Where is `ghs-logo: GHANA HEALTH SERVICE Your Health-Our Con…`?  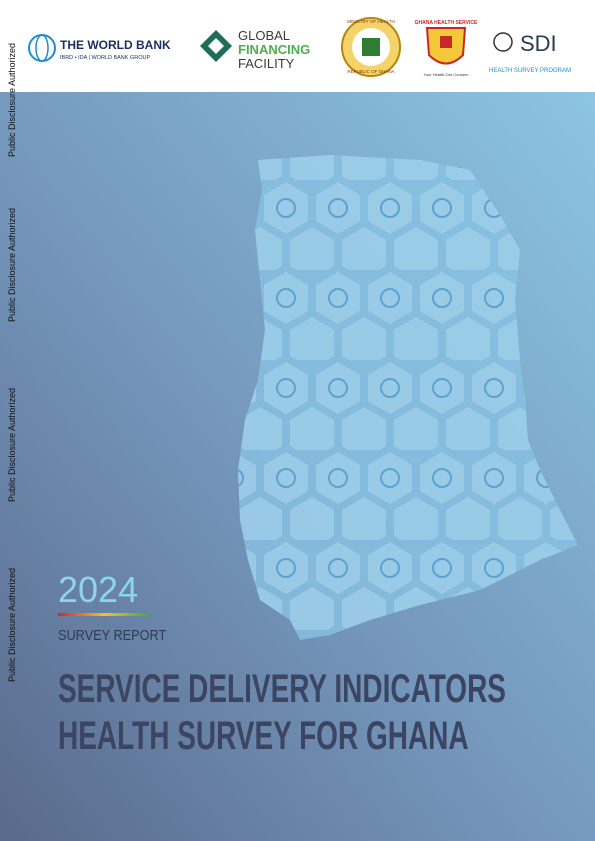
ghs-logo: GHANA HEALTH SERVICE Your Health-Our Con… is located at coordinates (446, 48).